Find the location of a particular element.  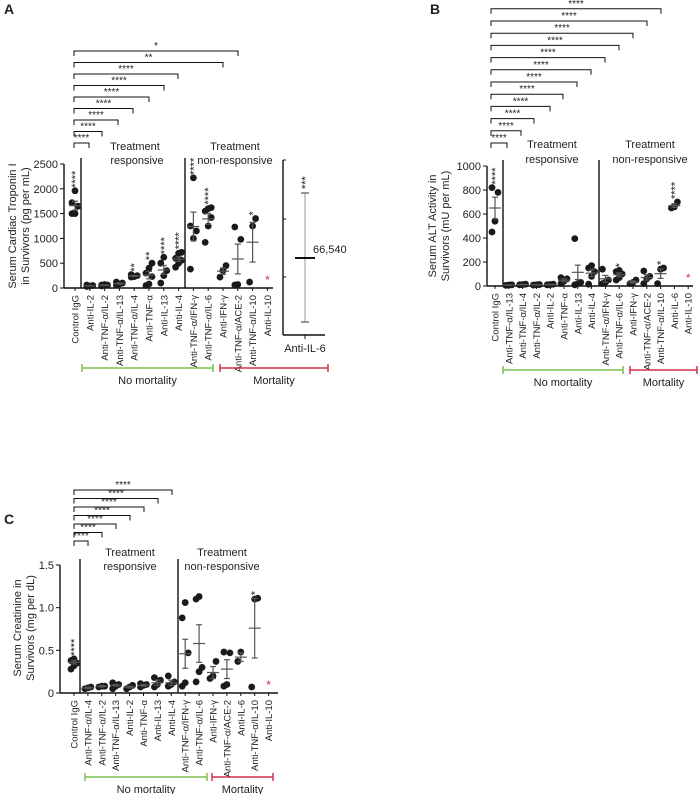

category-label: Anti-TNF-α/IL-4 is located at coordinates (523, 326).